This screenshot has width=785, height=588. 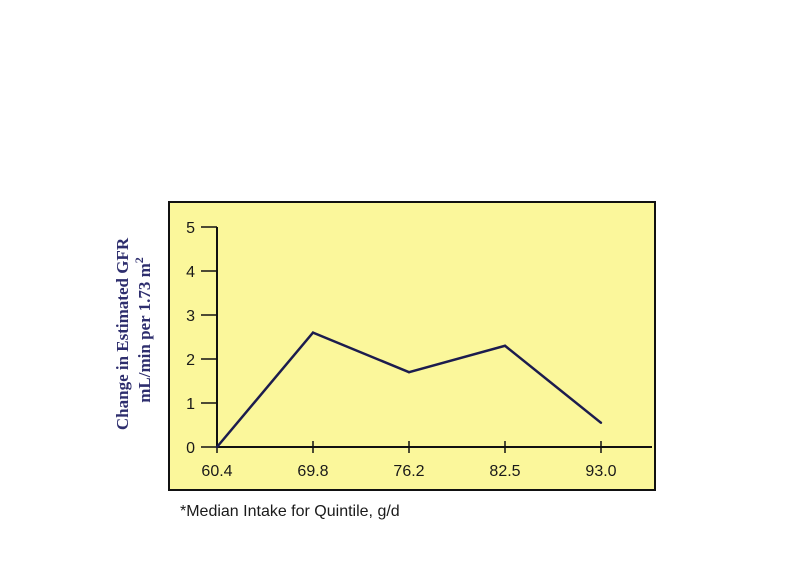 What do you see at coordinates (190, 404) in the screenshot?
I see `y-tick-label: 1` at bounding box center [190, 404].